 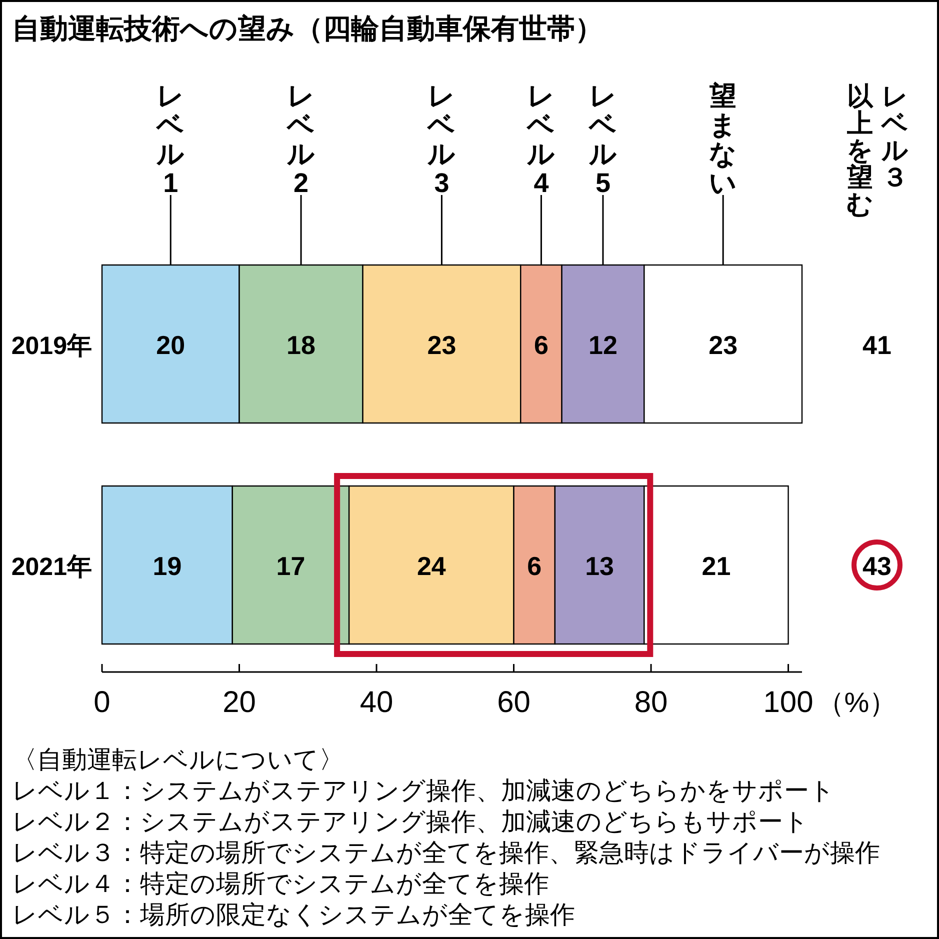 I want to click on data-label: 19, so click(x=167, y=566).